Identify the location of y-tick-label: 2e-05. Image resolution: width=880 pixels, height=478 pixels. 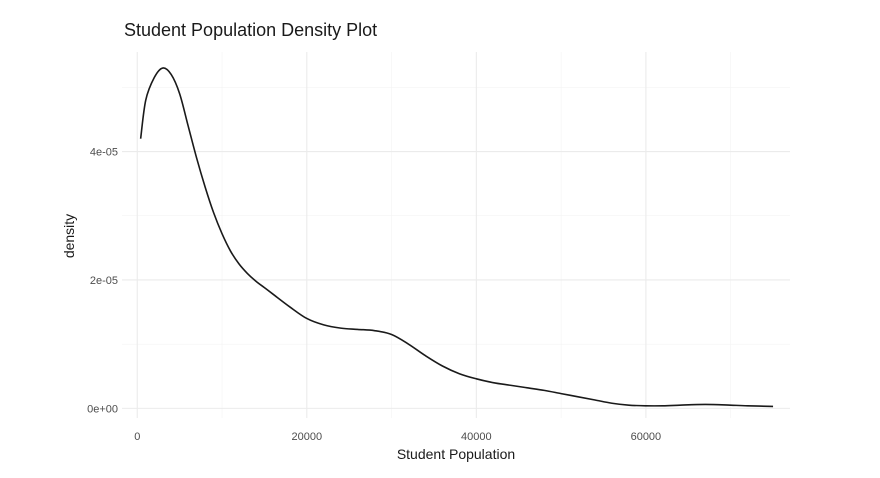
(104, 281).